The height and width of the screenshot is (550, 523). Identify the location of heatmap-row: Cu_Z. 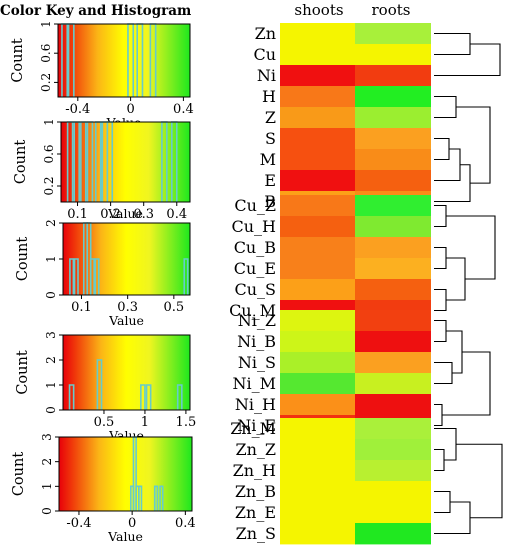
(332, 206).